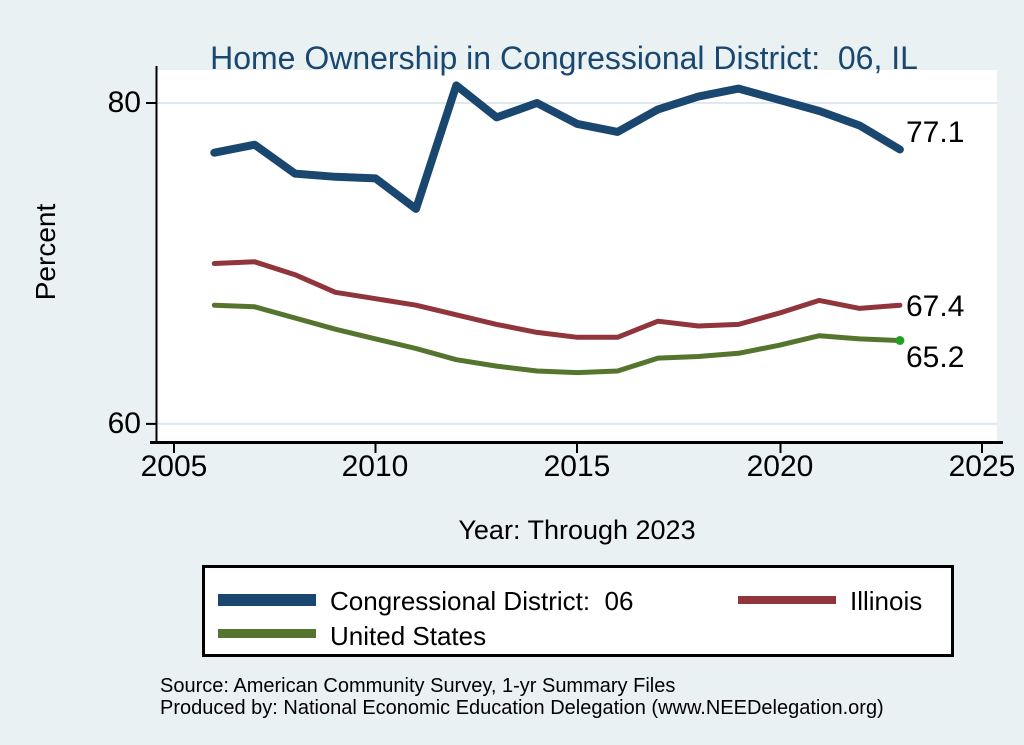 This screenshot has width=1024, height=745. I want to click on legend-label-us: United States, so click(408, 636).